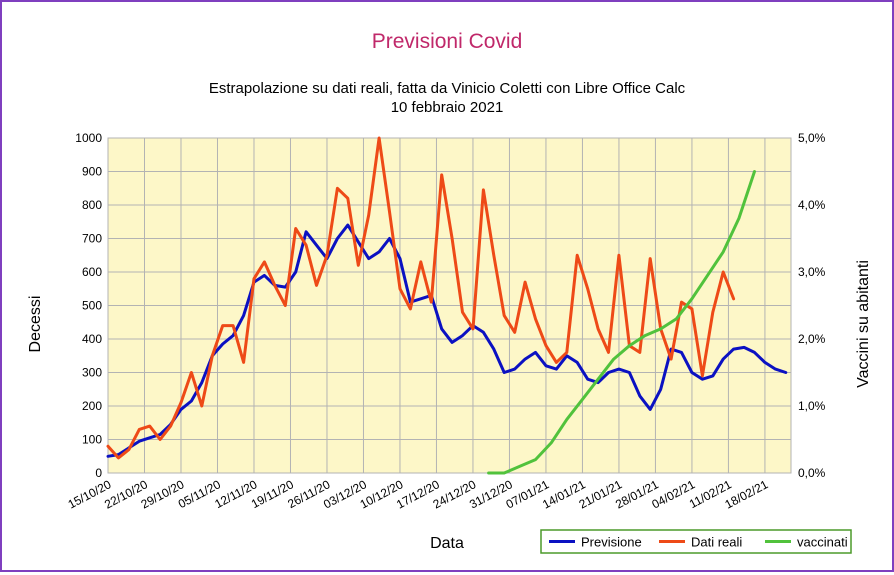  Describe the element at coordinates (611, 542) in the screenshot. I see `legend-label: Previsione` at that location.